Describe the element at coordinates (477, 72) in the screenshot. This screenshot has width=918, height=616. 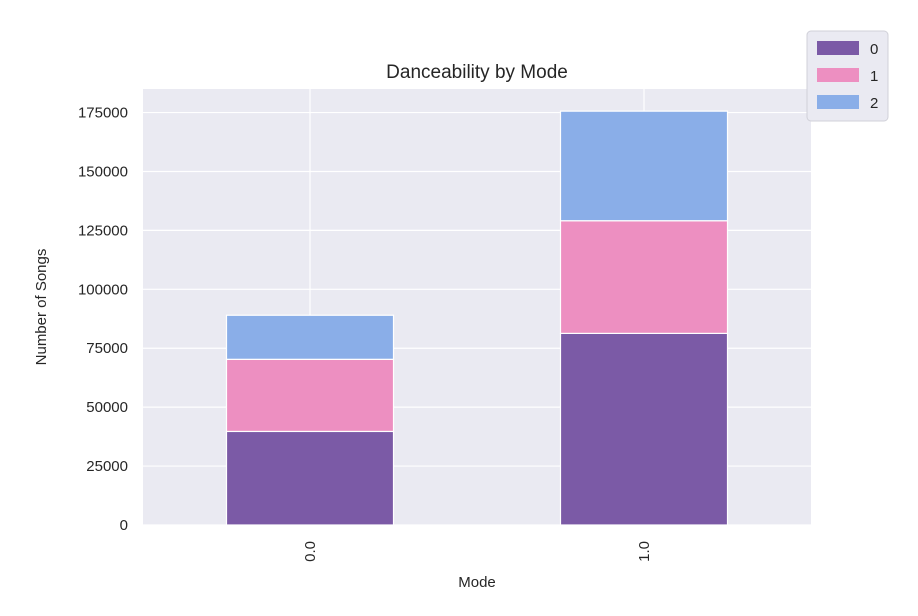
I see `chart-title: Danceability by Mode` at that location.